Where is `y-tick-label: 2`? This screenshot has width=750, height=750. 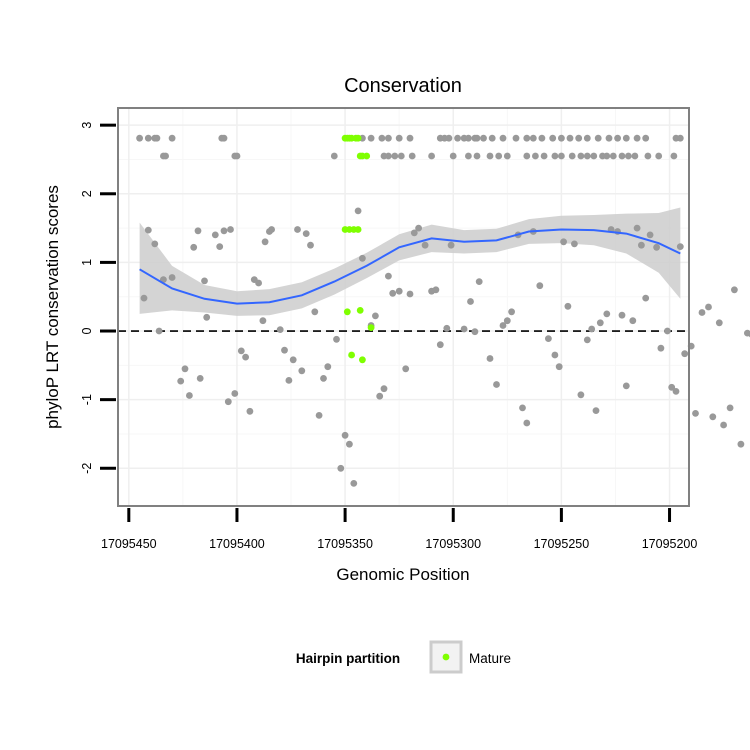
y-tick-label: 2 is located at coordinates (87, 193).